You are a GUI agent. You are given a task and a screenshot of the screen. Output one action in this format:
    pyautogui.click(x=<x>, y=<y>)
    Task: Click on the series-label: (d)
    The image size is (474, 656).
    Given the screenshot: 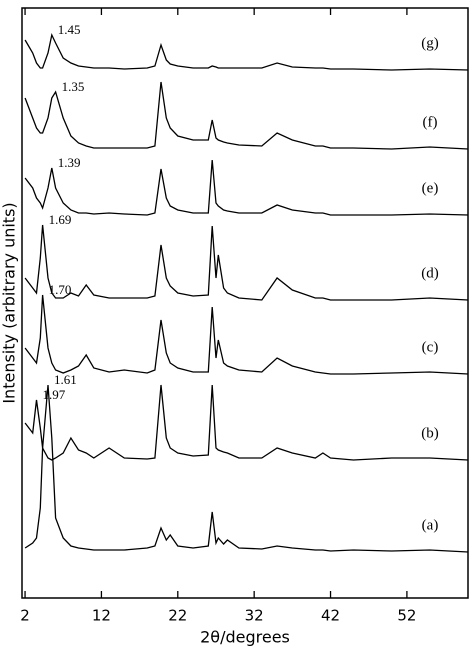 What is the action you would take?
    pyautogui.click(x=430, y=273)
    